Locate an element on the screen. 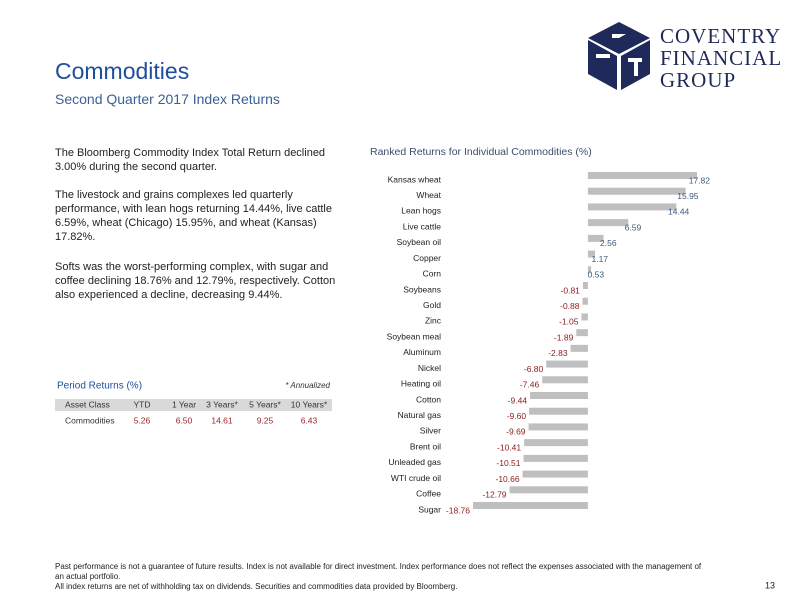 The width and height of the screenshot is (792, 612). data-label: -2.83 is located at coordinates (558, 353).